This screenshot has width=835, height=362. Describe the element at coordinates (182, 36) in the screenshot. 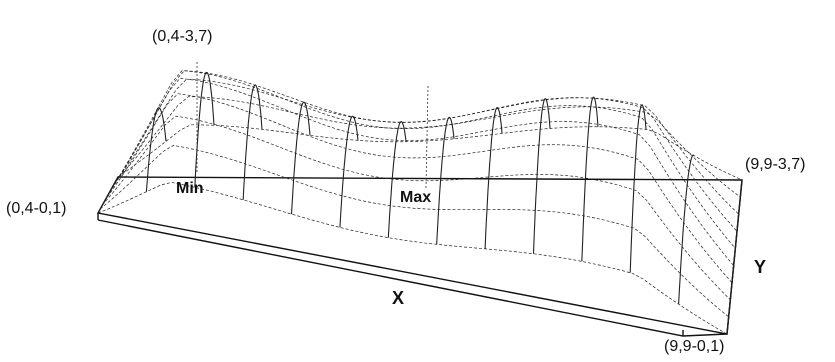

I see `corner-label-top-left: (0,4-3,7)` at that location.